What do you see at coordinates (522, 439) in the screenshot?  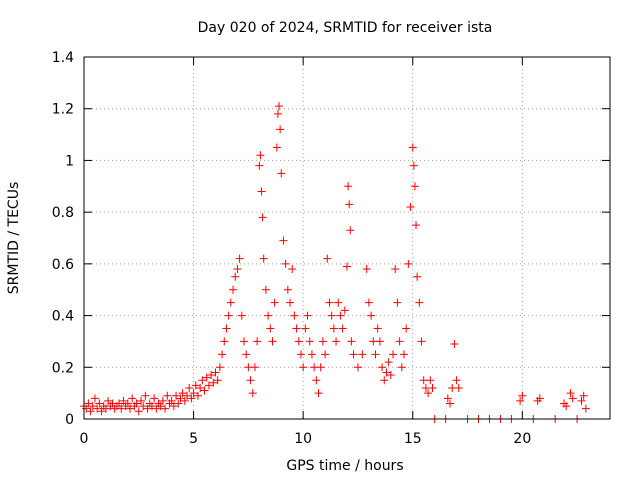 I see `x-tick-label: 20` at bounding box center [522, 439].